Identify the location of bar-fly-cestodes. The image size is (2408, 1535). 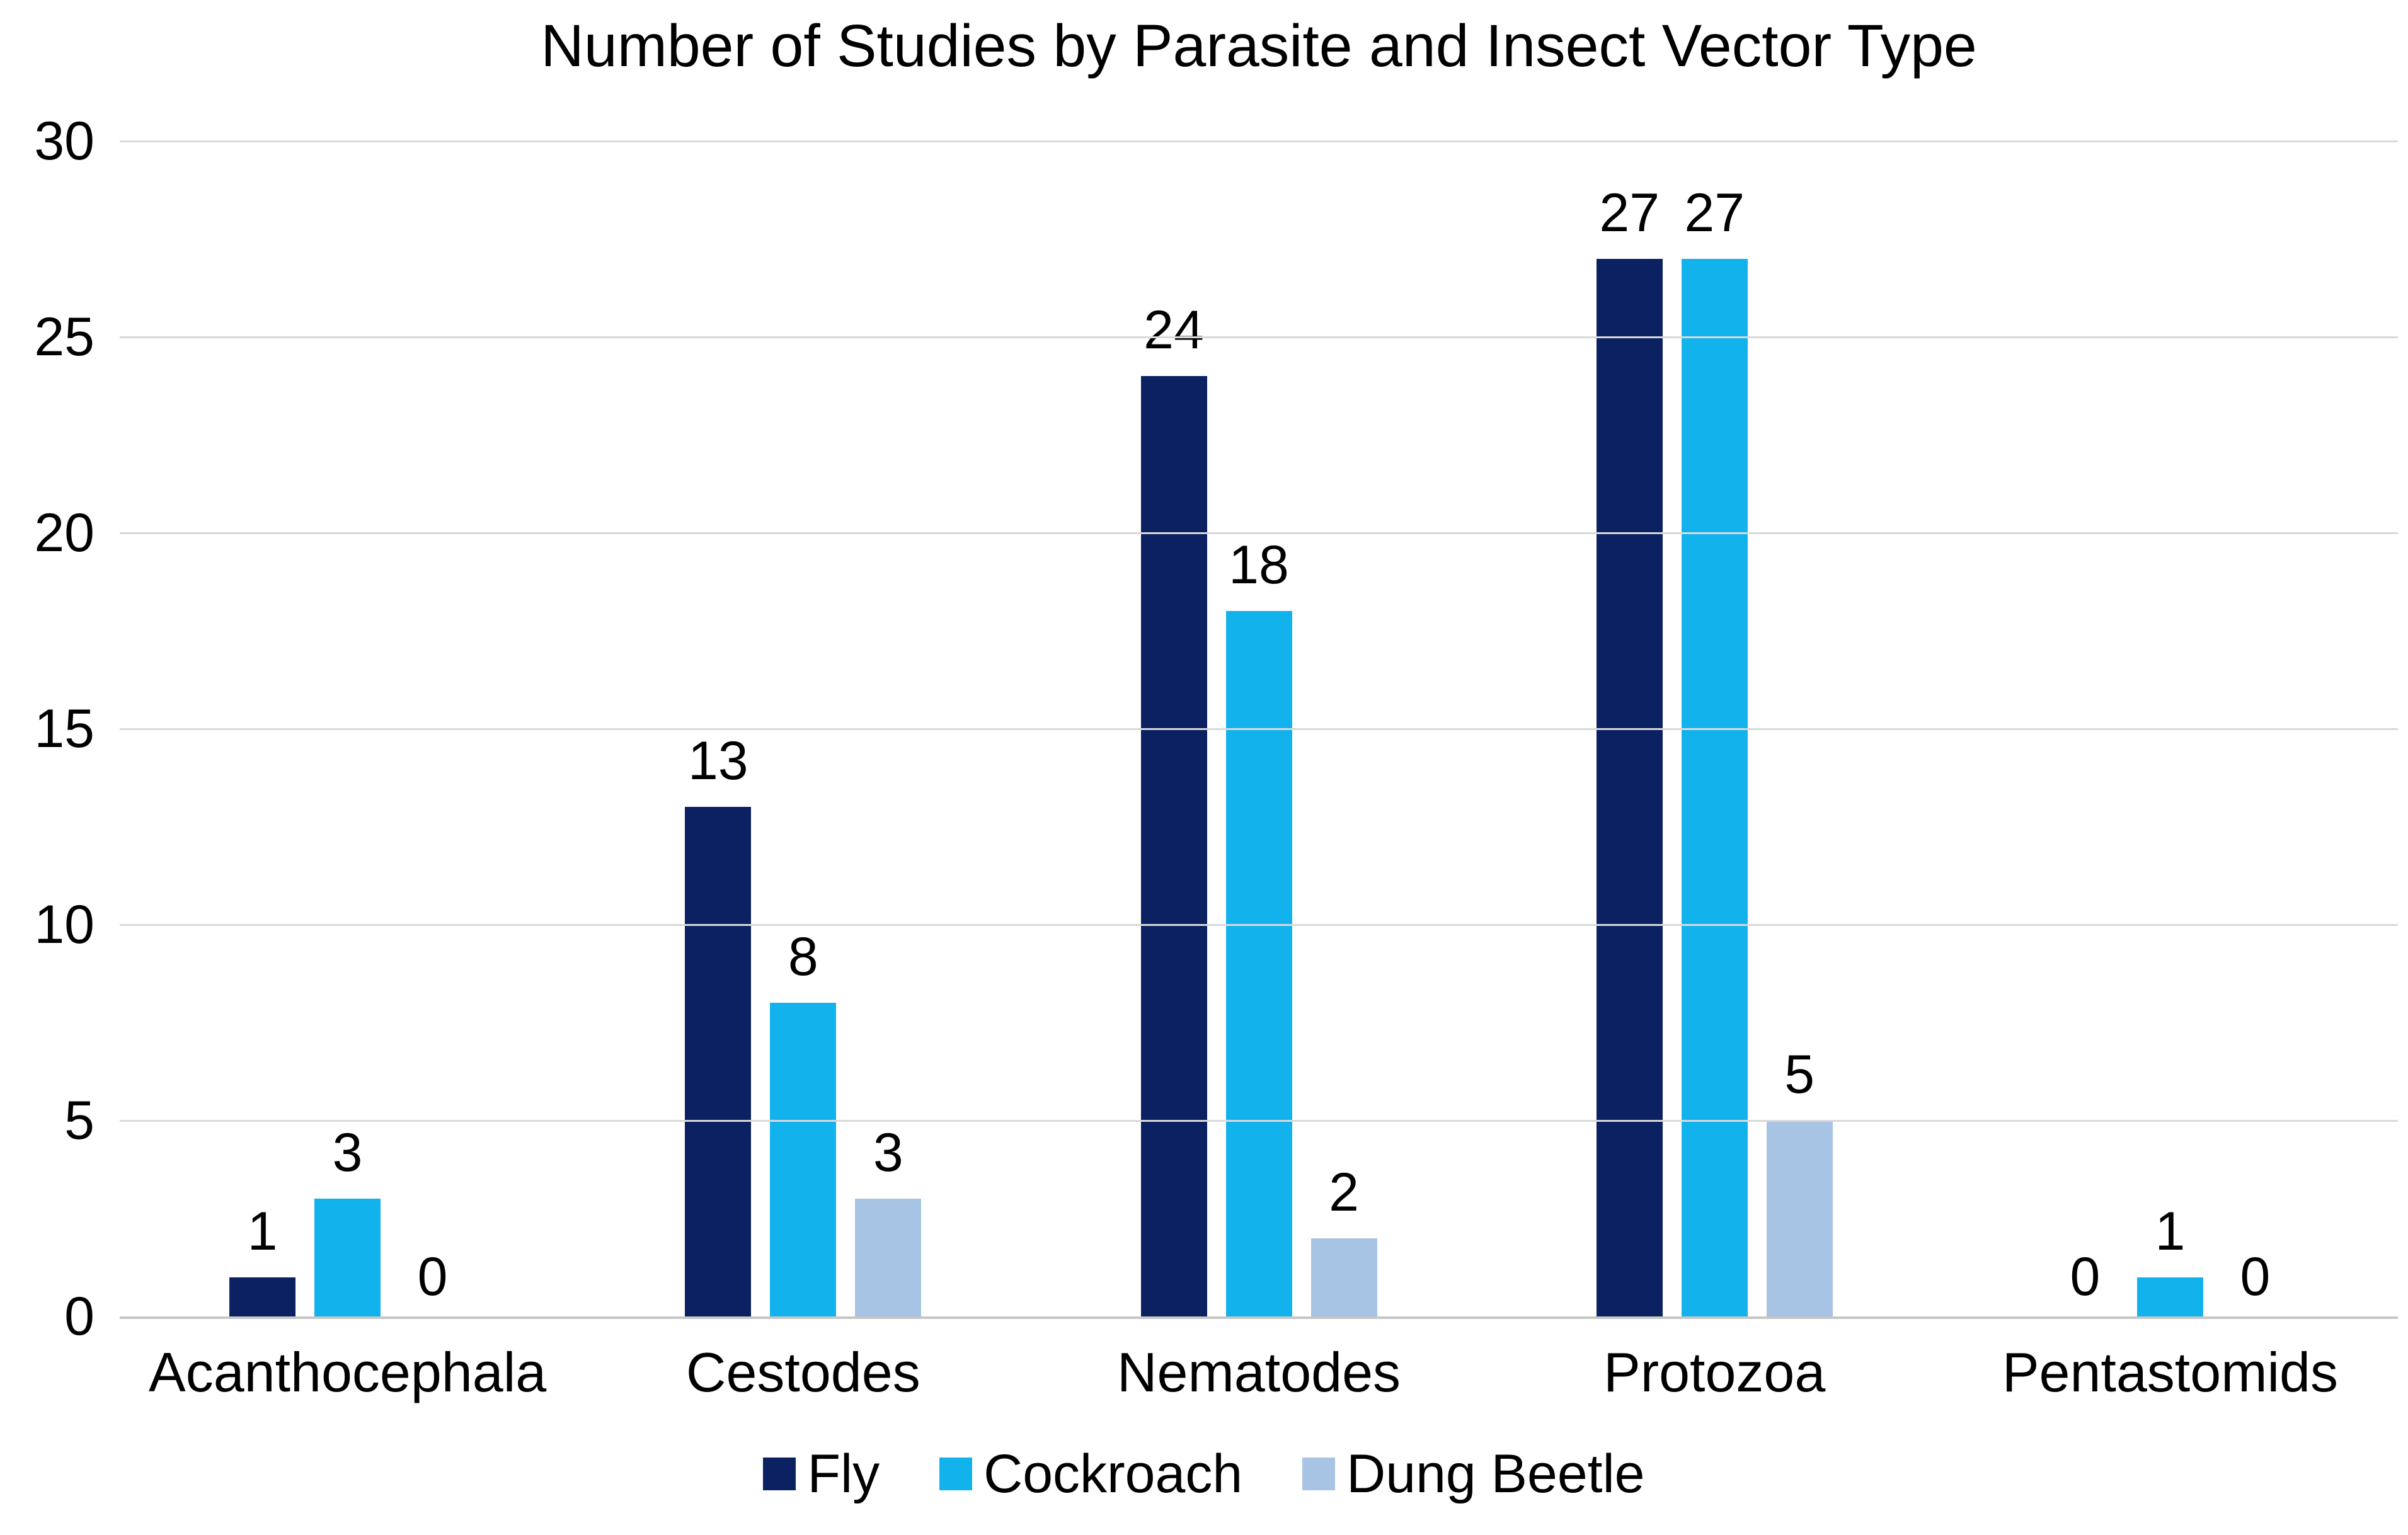
(718, 1061).